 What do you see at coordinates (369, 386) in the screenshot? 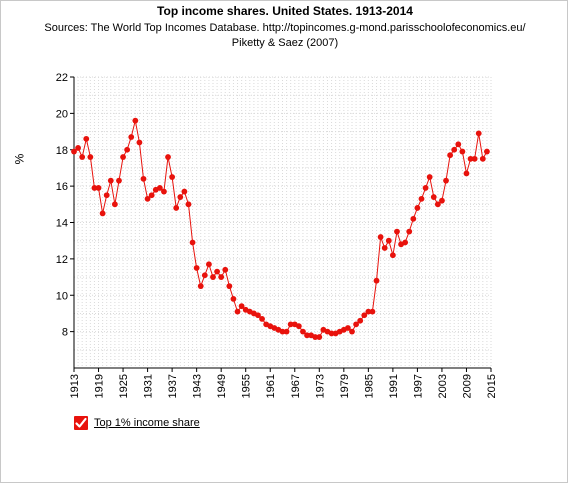
I see `x-tick-label: 1985` at bounding box center [369, 386].